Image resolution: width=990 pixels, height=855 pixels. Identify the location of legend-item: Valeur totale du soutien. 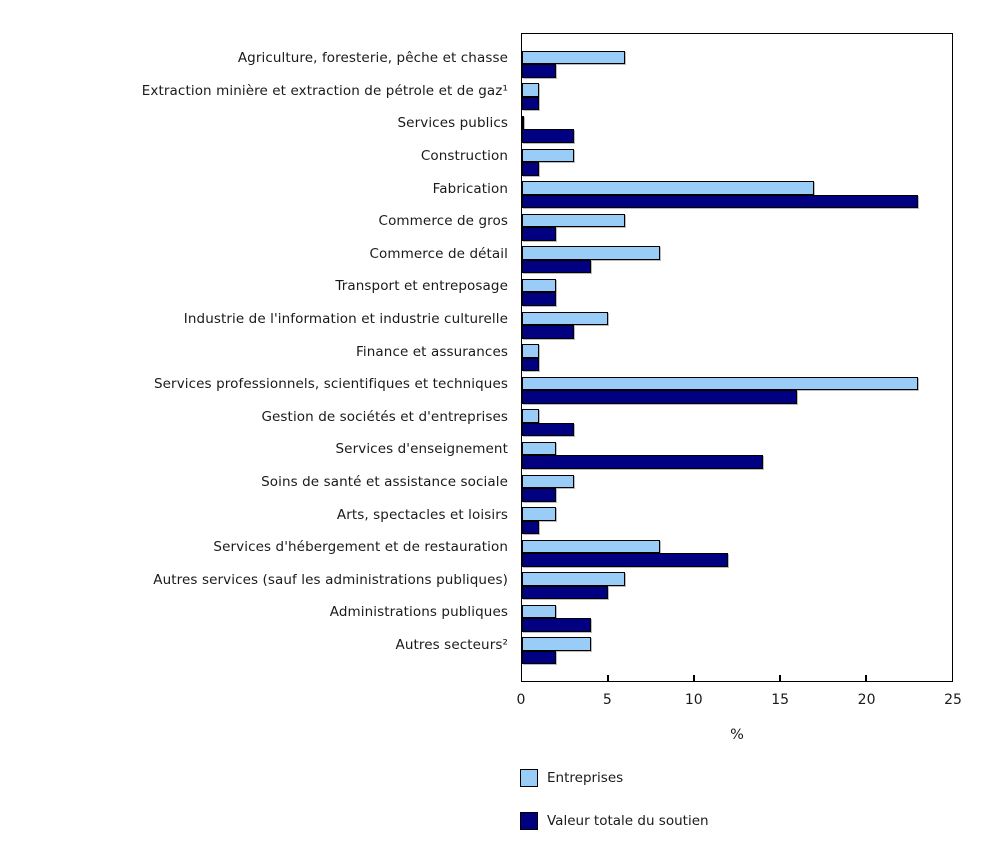
(614, 821).